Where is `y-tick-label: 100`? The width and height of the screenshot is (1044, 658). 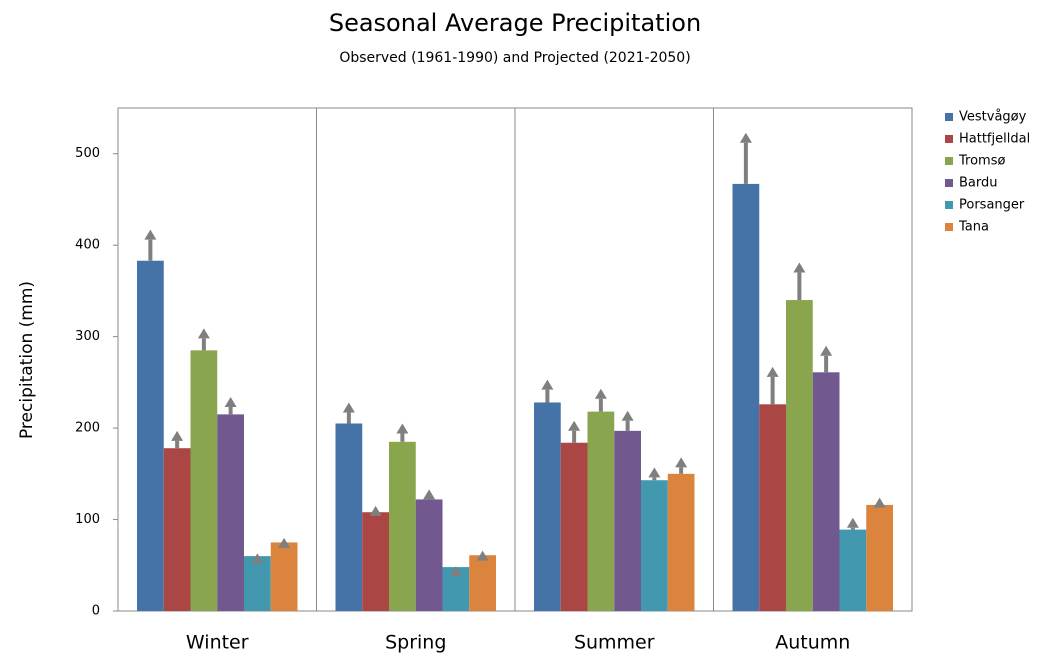
y-tick-label: 100 is located at coordinates (87, 519).